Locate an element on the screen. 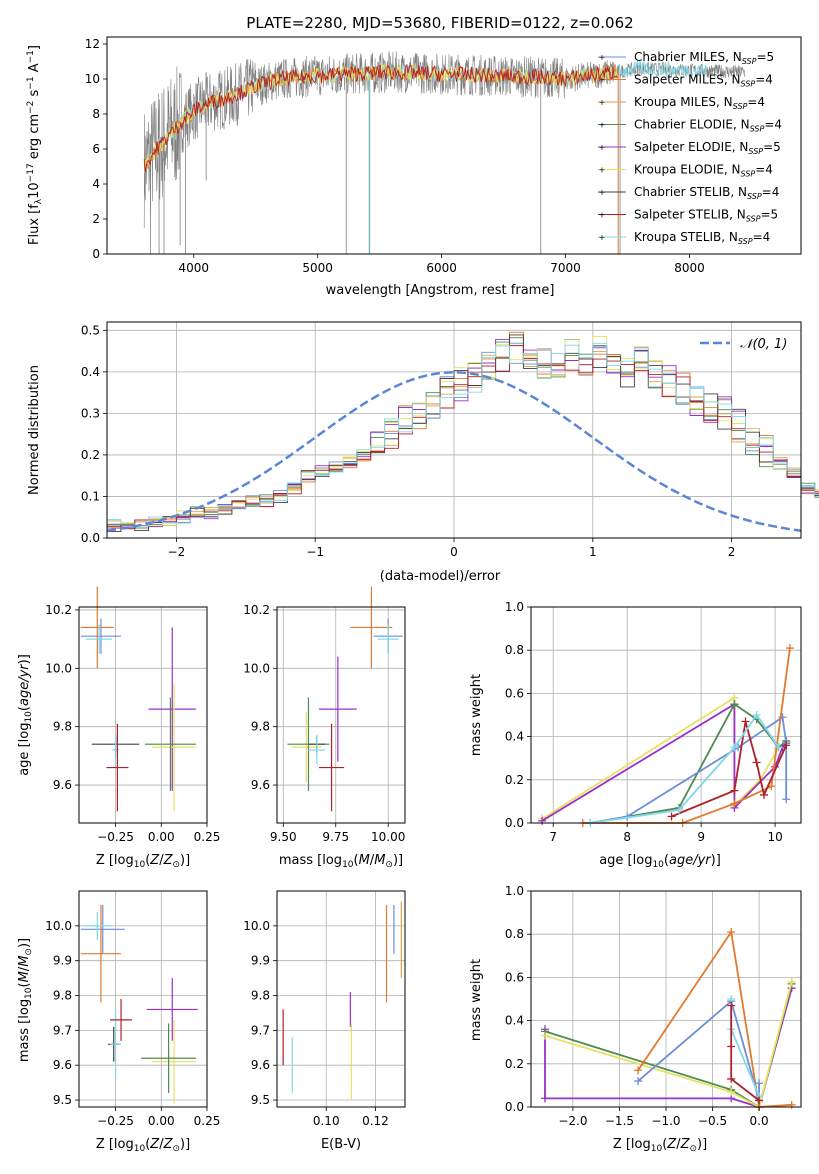 This screenshot has height=1174, width=819. weight-vs-z-ytick-label: 0.6 is located at coordinates (514, 977).